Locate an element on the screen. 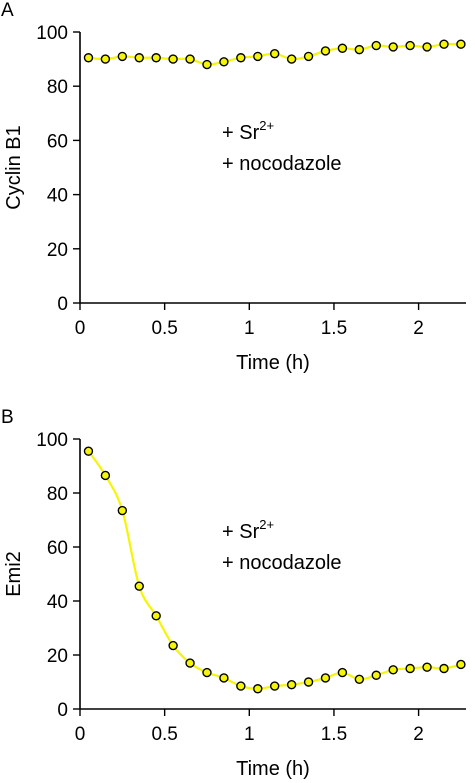 The image size is (475, 783). panel-label: B is located at coordinates (7, 417).